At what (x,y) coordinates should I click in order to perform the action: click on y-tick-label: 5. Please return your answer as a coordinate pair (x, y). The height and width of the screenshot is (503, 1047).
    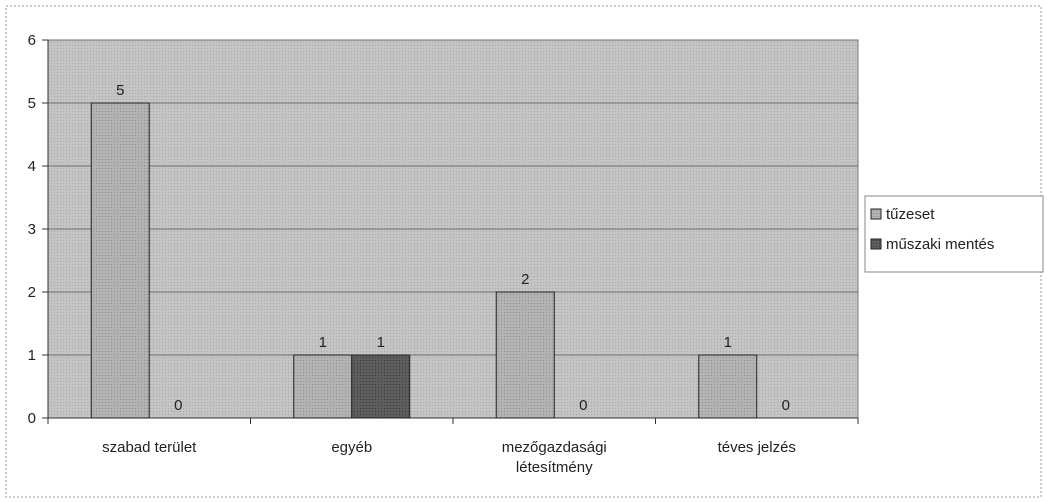
    Looking at the image, I should click on (32, 103).